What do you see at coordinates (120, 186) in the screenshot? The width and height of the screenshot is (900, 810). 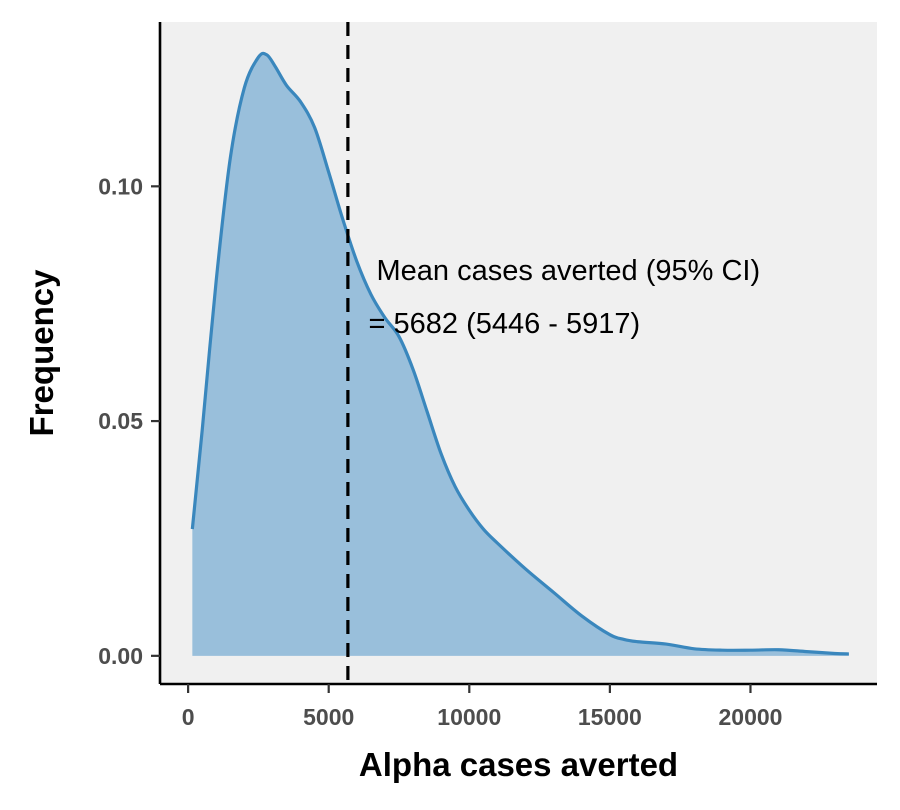 I see `y-tick-label: 0.10` at bounding box center [120, 186].